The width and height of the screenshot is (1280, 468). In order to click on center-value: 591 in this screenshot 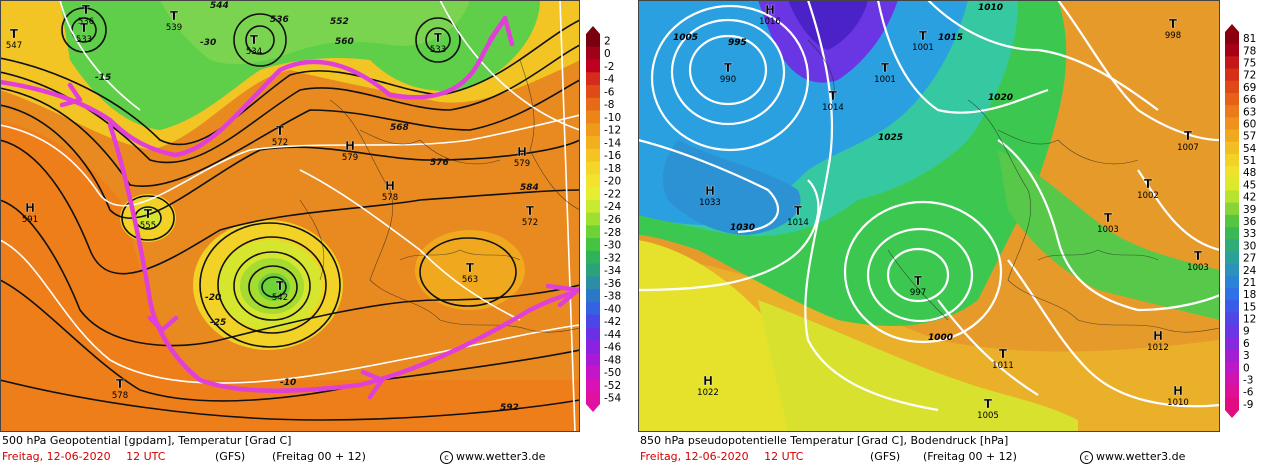, I will do `click(30, 220)`.